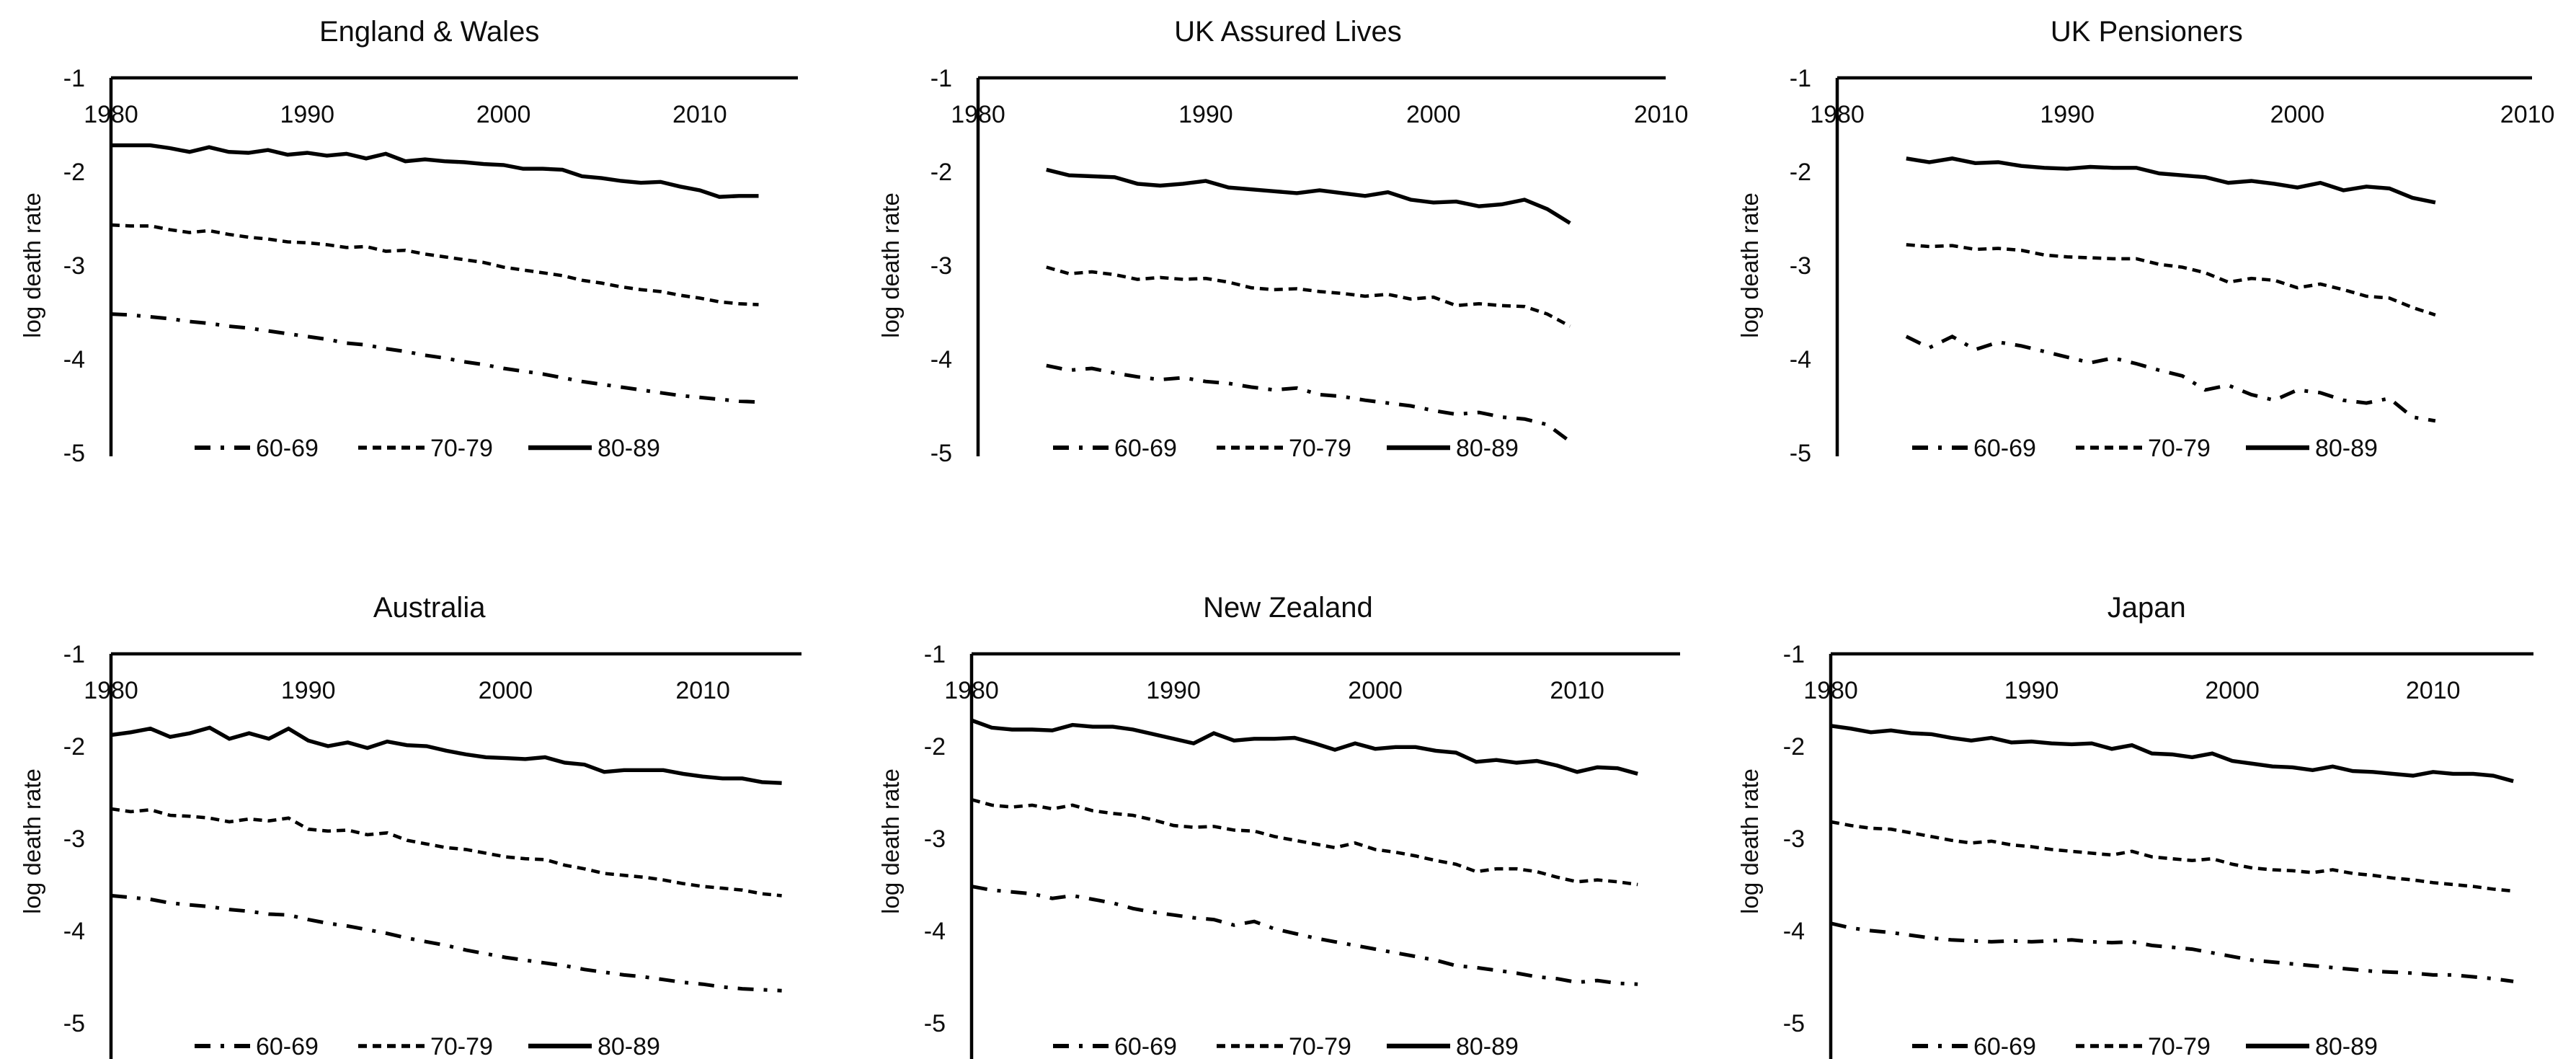 This screenshot has width=2576, height=1059. Describe the element at coordinates (2146, 32) in the screenshot. I see `chart-title: UK Pensioners` at that location.